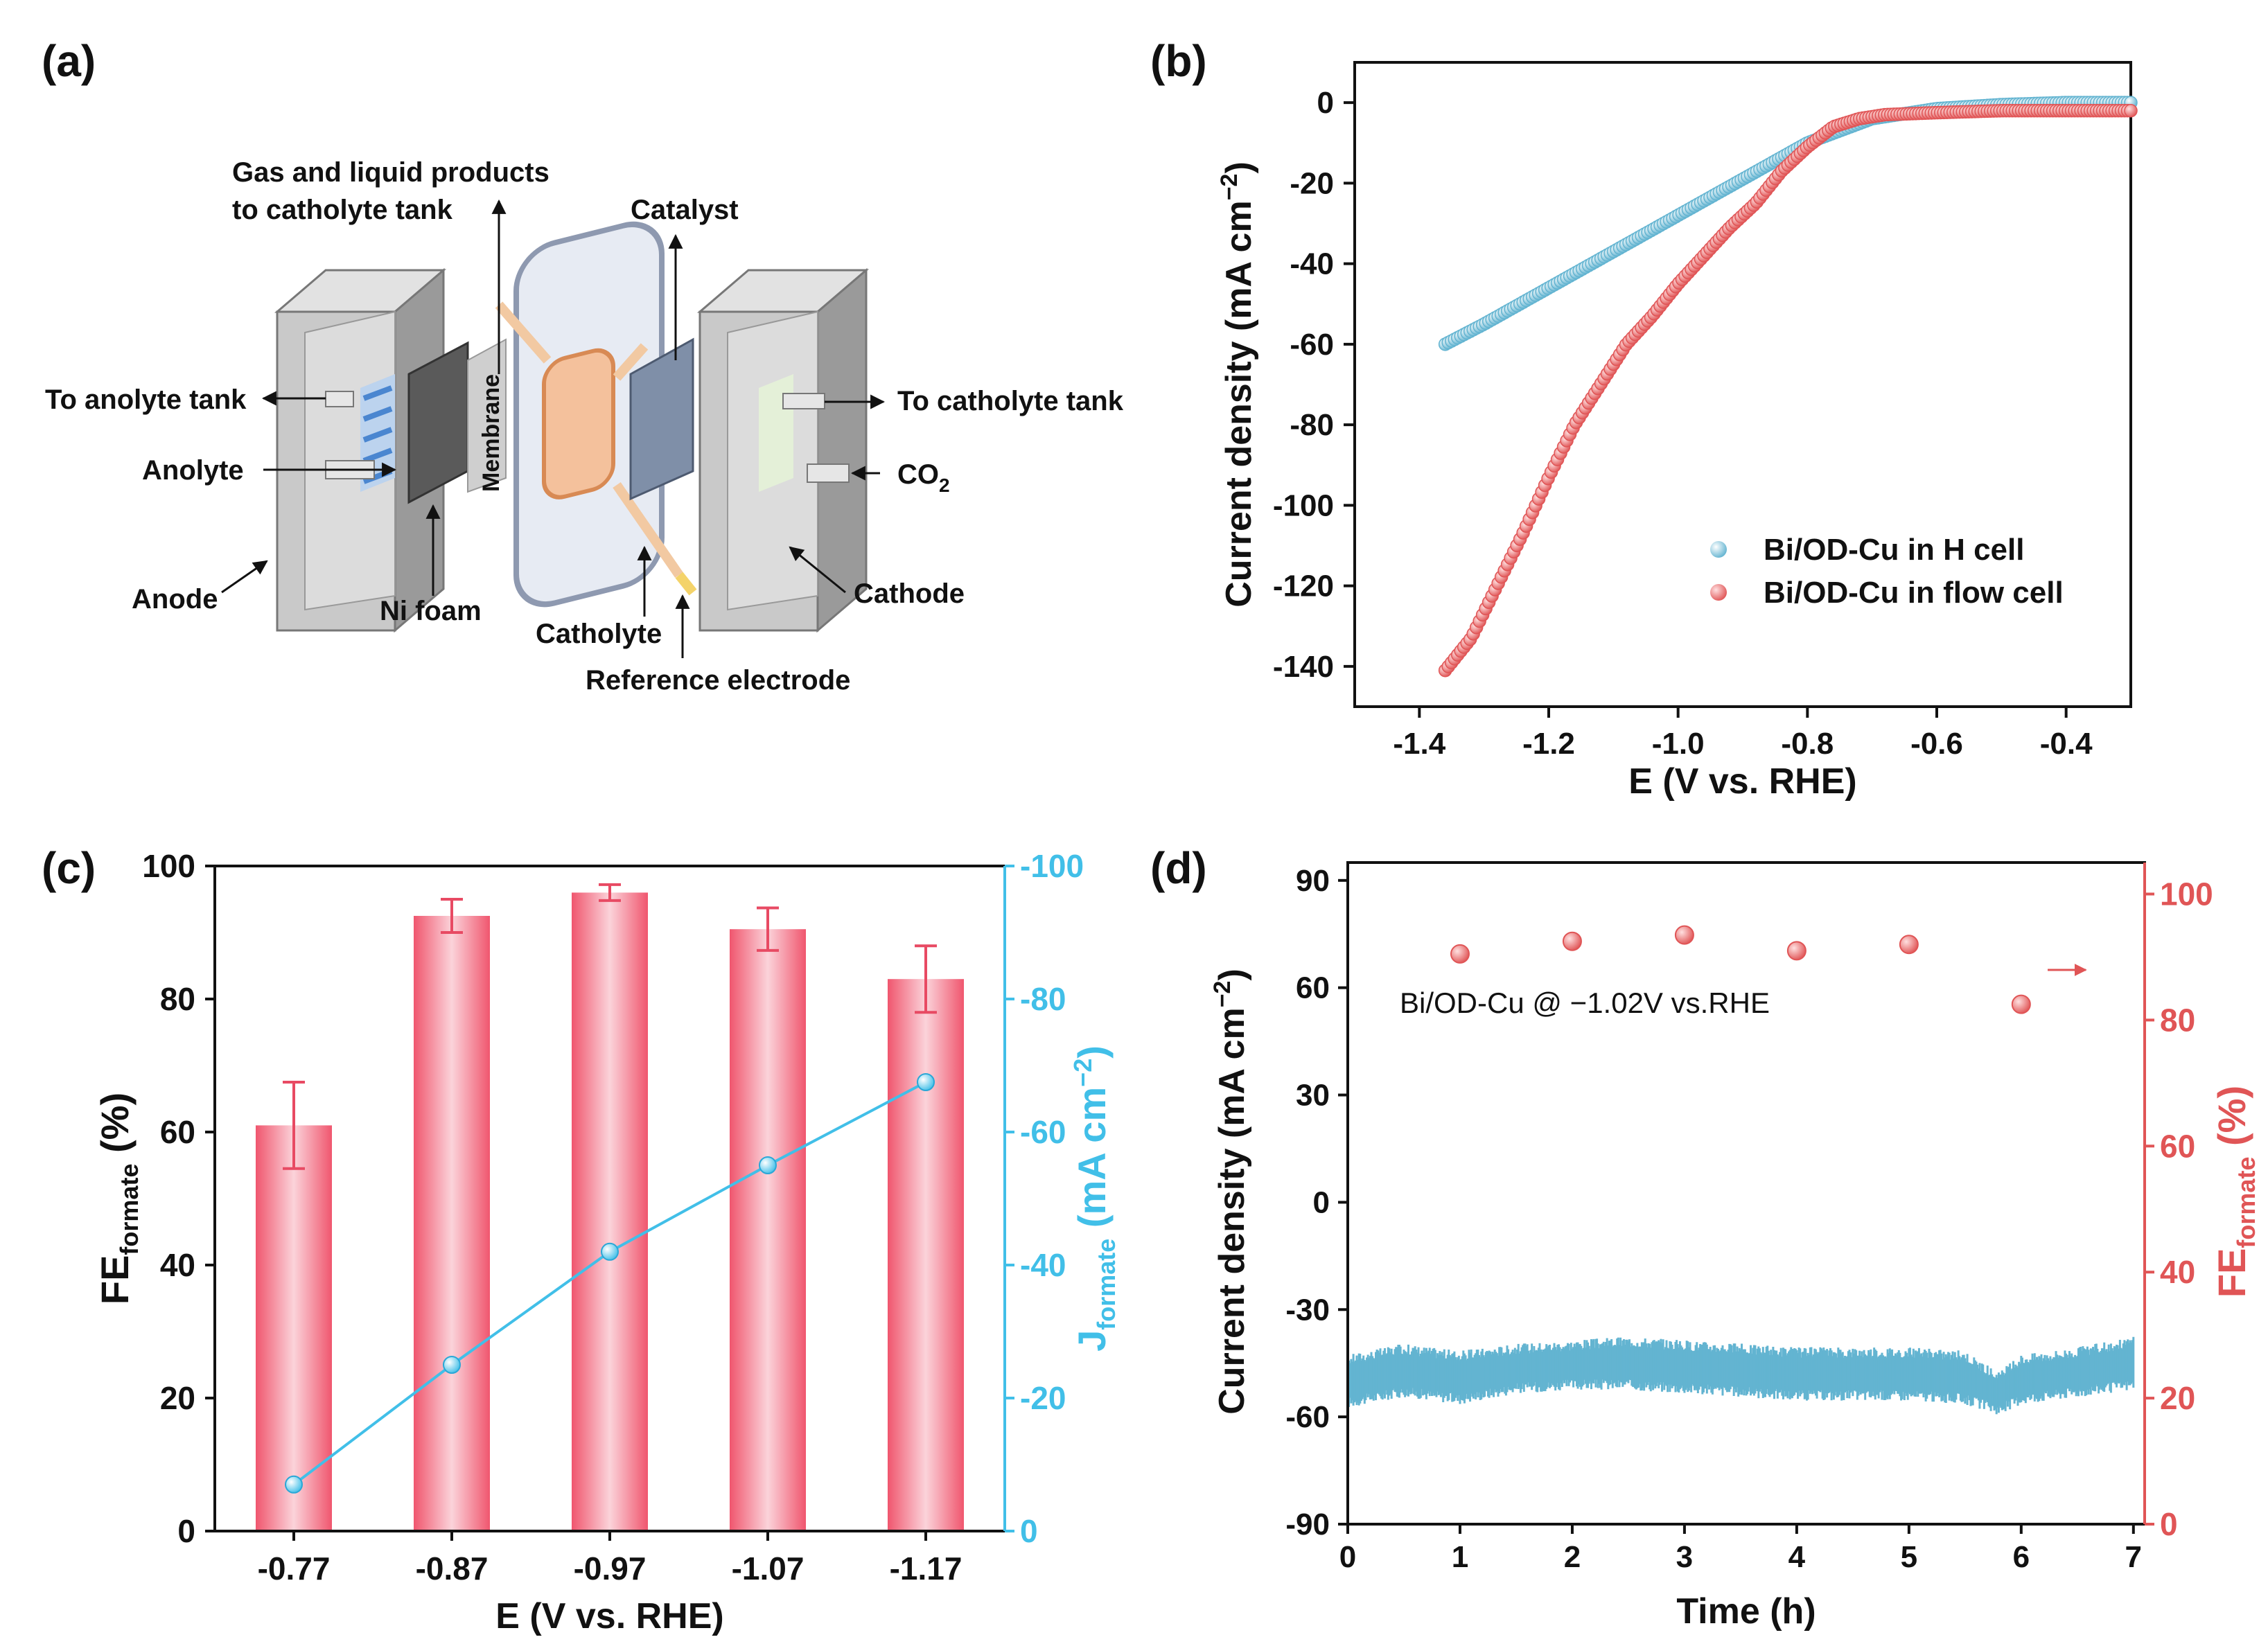  I want to click on lsv-y-axis-label: Current density (mA cm−2), so click(1237, 384).